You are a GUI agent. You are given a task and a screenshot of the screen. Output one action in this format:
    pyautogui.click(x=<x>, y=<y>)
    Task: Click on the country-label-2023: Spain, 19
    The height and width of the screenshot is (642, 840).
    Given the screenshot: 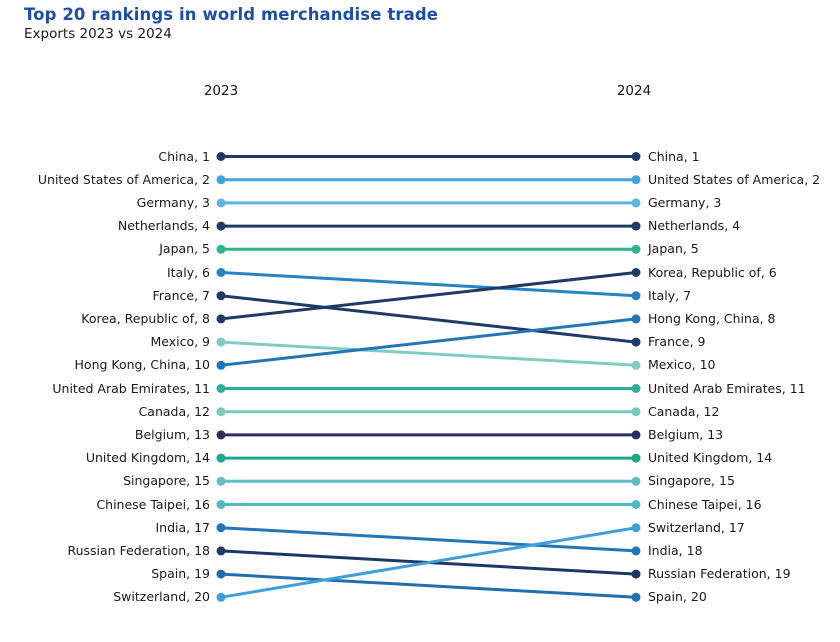 What is the action you would take?
    pyautogui.click(x=180, y=574)
    